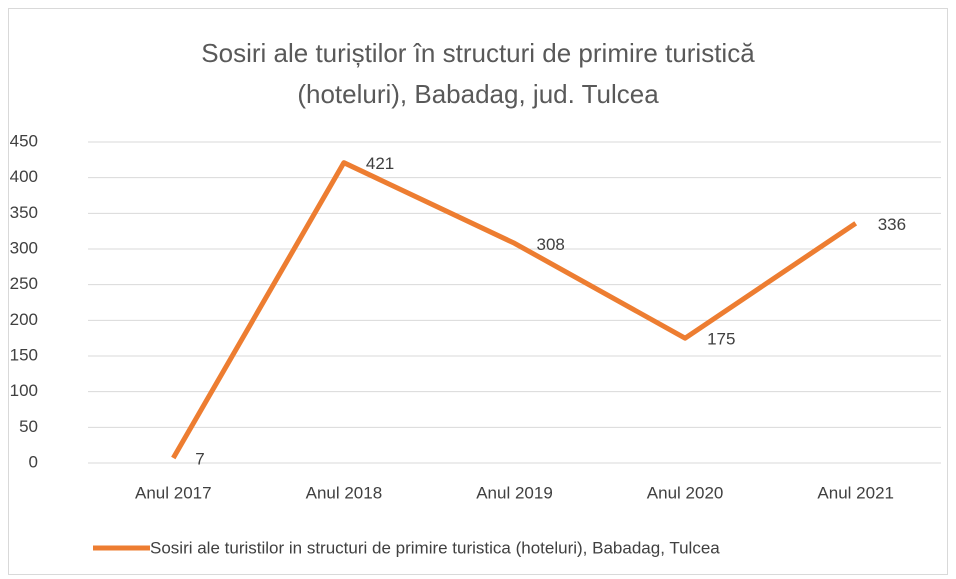 The image size is (956, 579). Describe the element at coordinates (24, 212) in the screenshot. I see `y-tick-label: 350` at that location.